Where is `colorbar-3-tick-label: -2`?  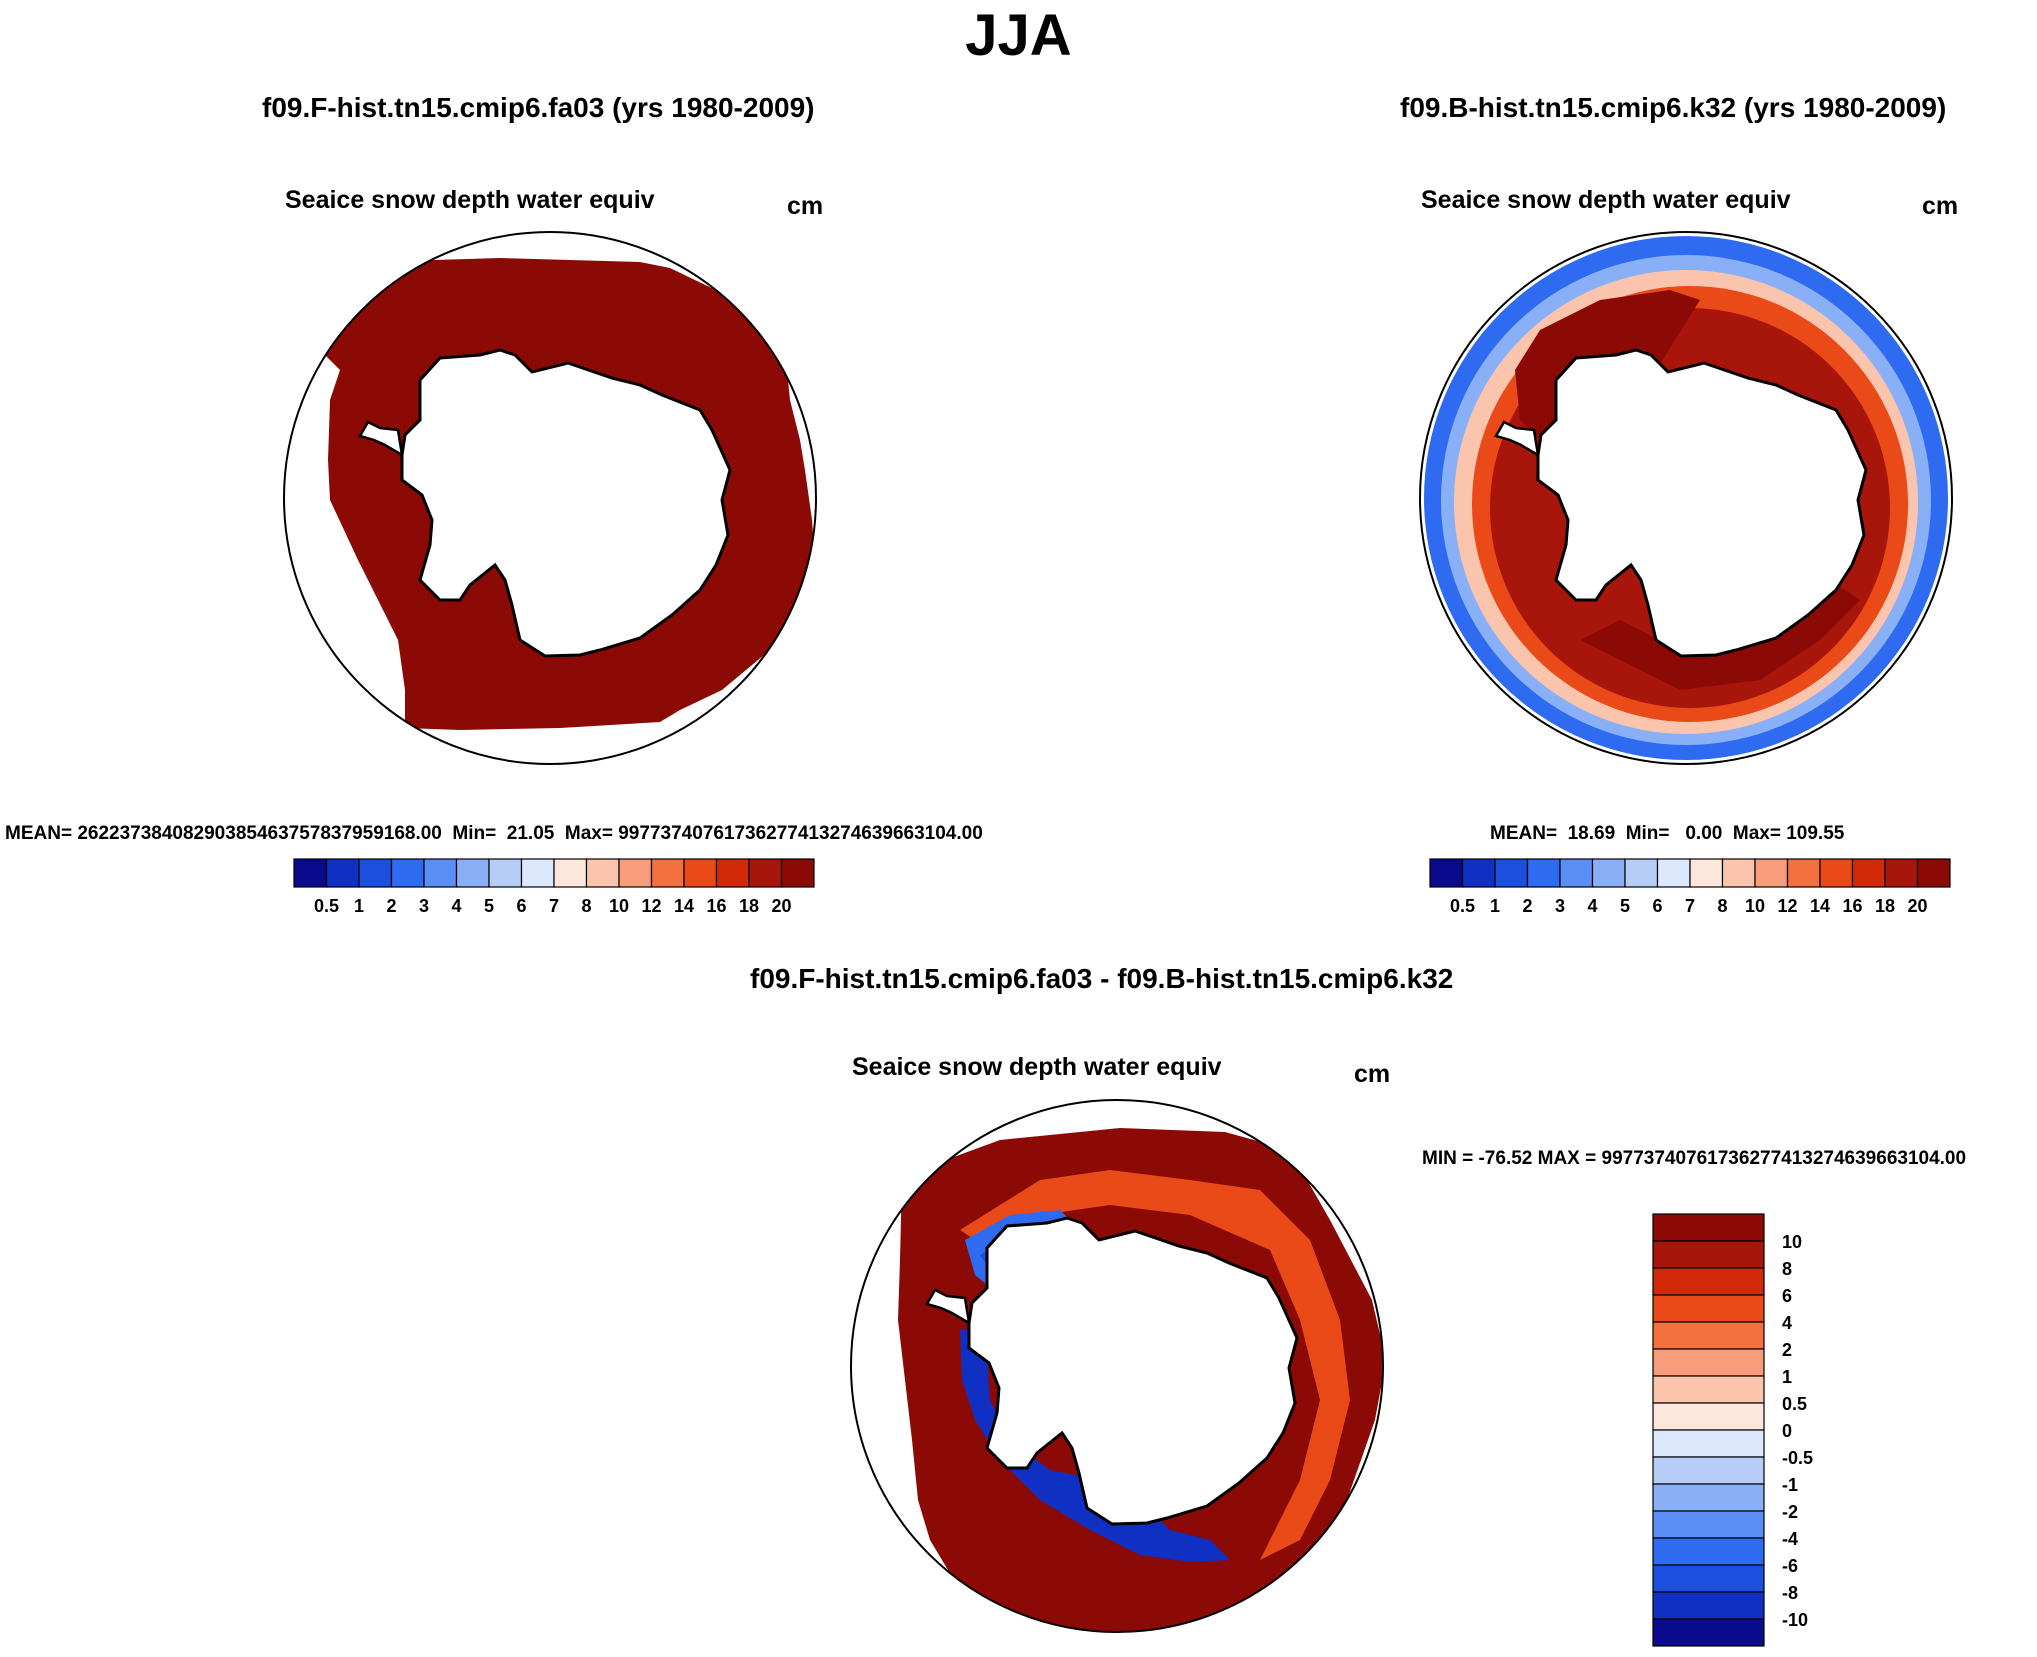
colorbar-3-tick-label: -2 is located at coordinates (1790, 1512).